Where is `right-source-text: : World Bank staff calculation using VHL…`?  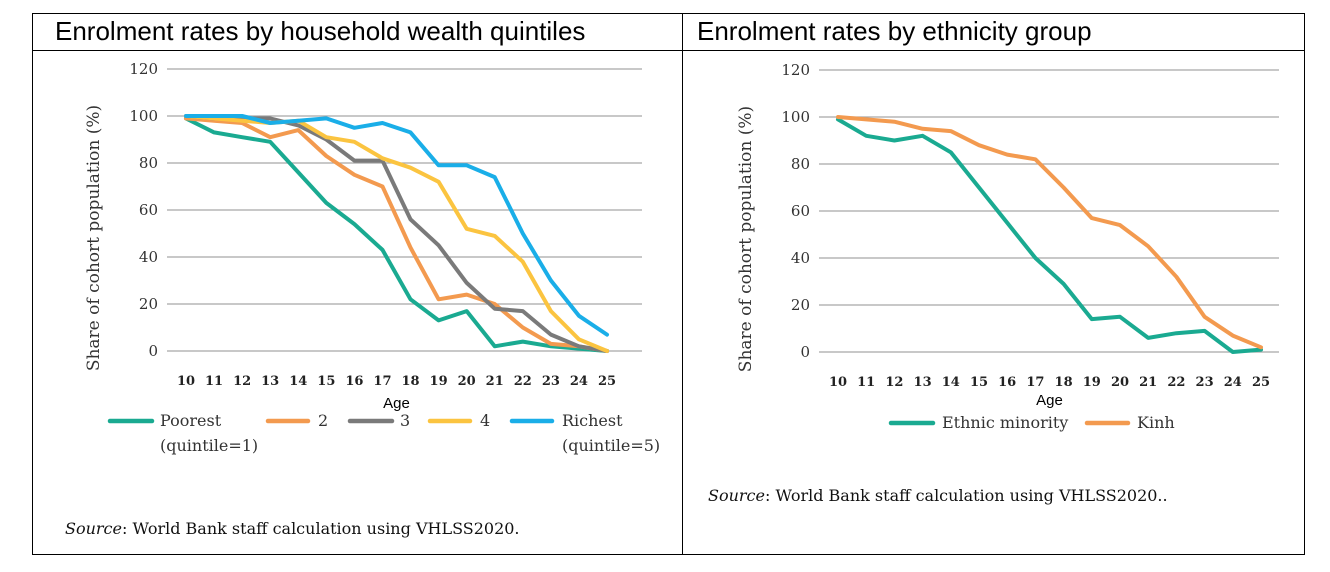 right-source-text: : World Bank staff calculation using VHL… is located at coordinates (966, 495).